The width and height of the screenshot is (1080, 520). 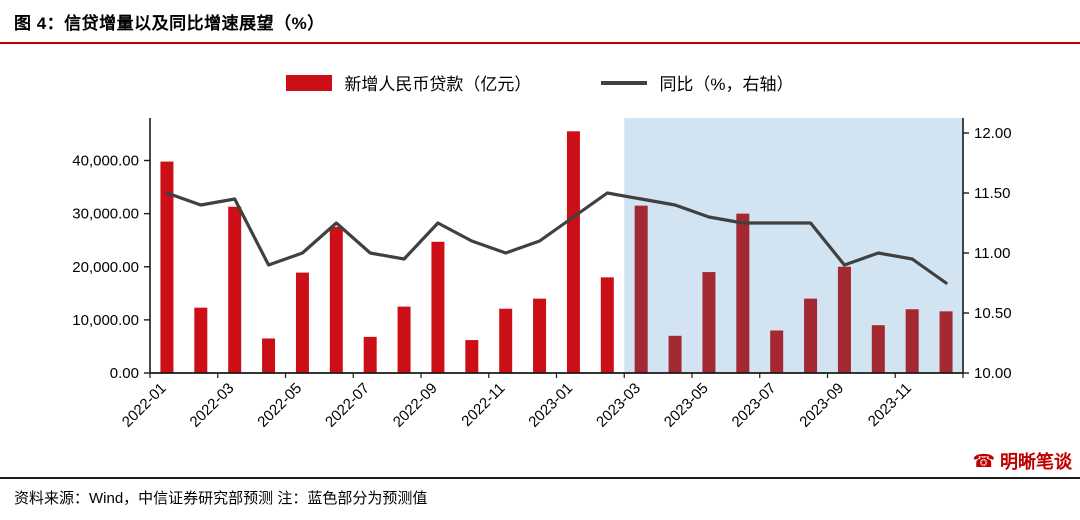 I want to click on right-axis-label: 10.50, so click(x=993, y=313).